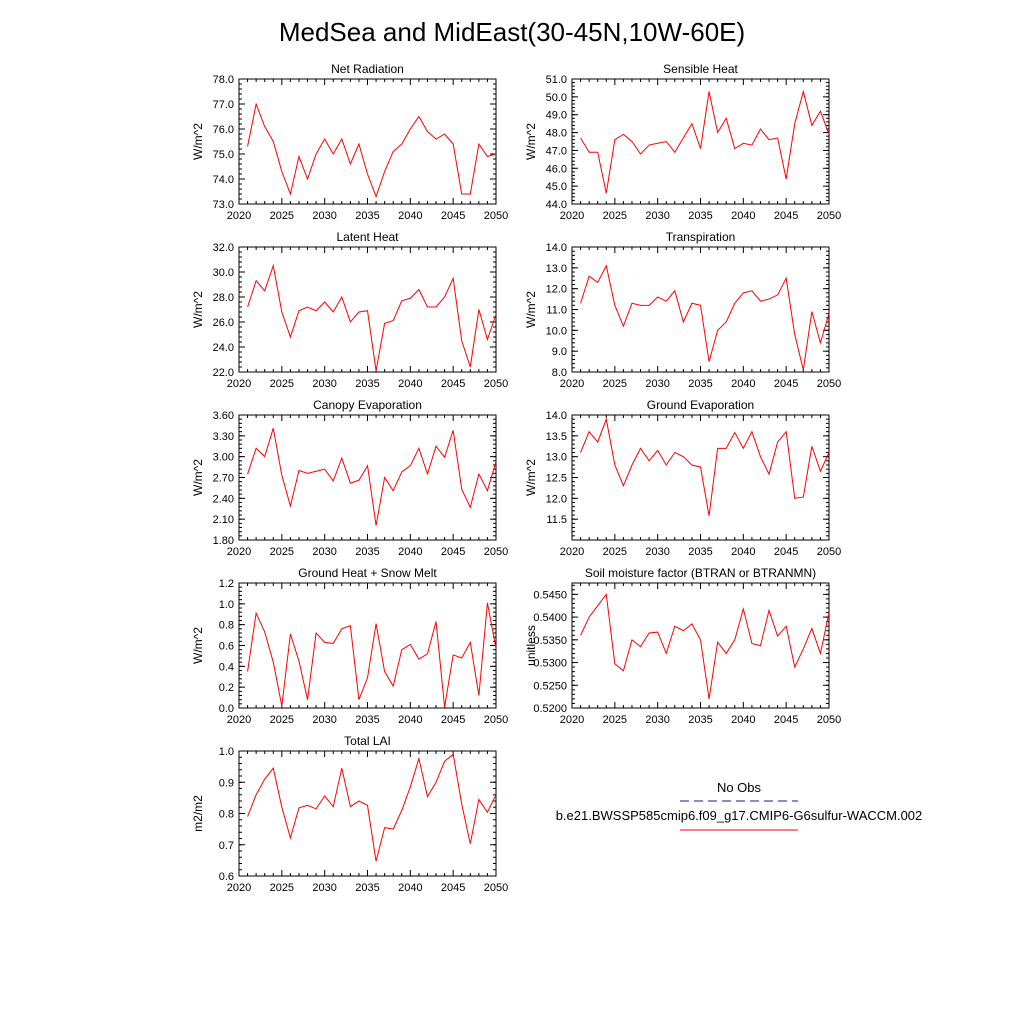  Describe the element at coordinates (531, 477) in the screenshot. I see `panel-6-ylabel: W/m^2` at that location.